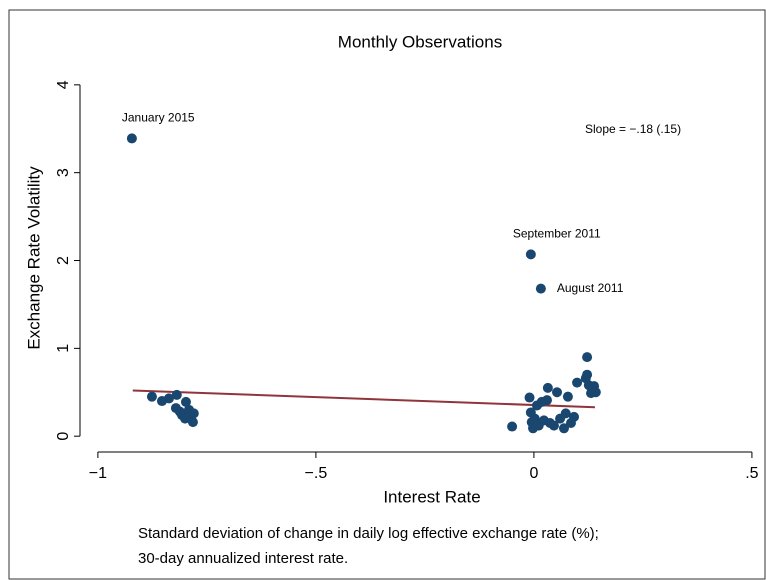 Image resolution: width=766 pixels, height=580 pixels. Describe the element at coordinates (533, 473) in the screenshot. I see `x-tick-label: 0` at that location.